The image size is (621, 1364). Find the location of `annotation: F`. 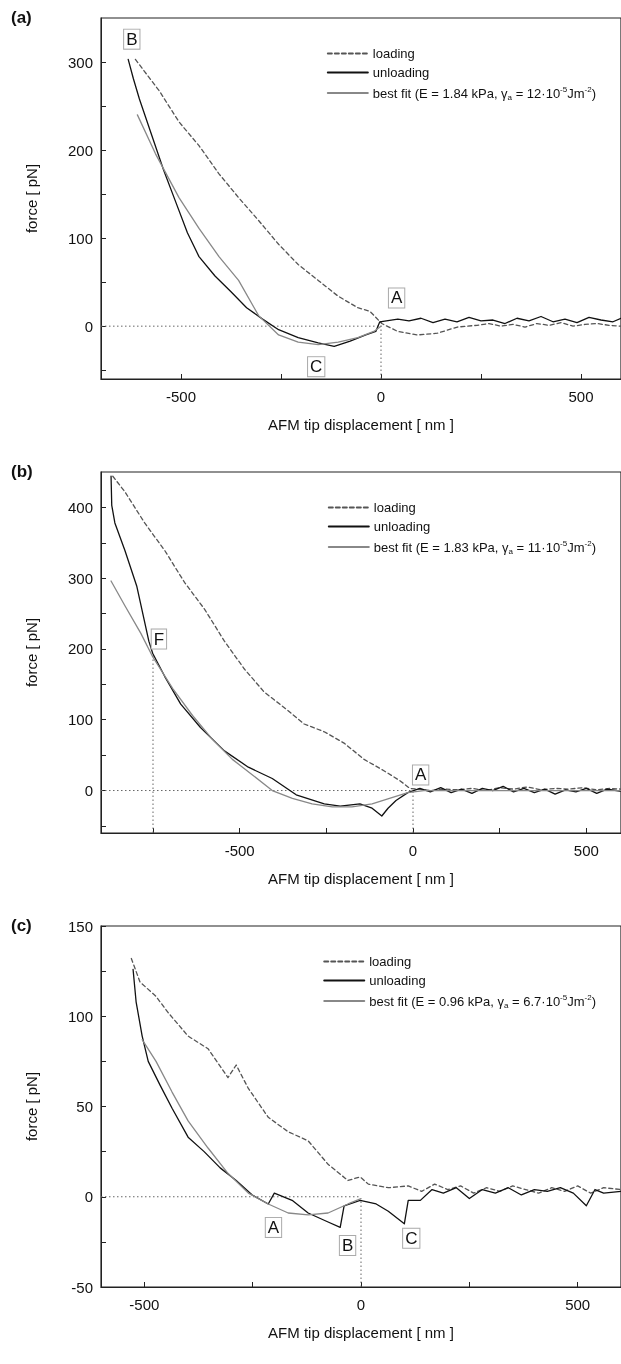

annotation: F is located at coordinates (159, 639).